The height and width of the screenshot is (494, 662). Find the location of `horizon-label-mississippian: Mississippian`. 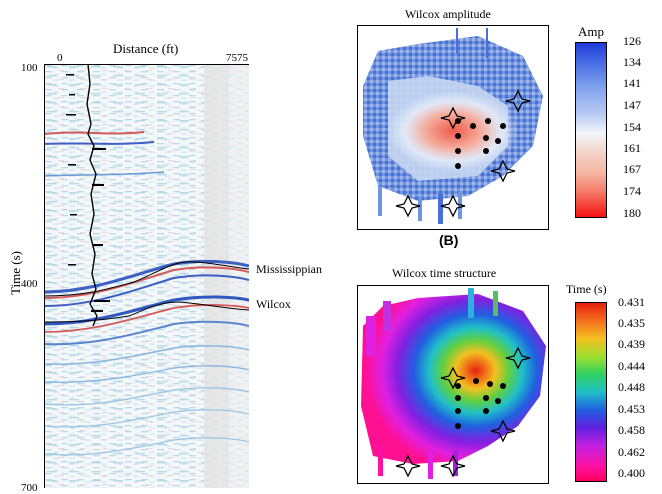

horizon-label-mississippian: Mississippian is located at coordinates (289, 269).